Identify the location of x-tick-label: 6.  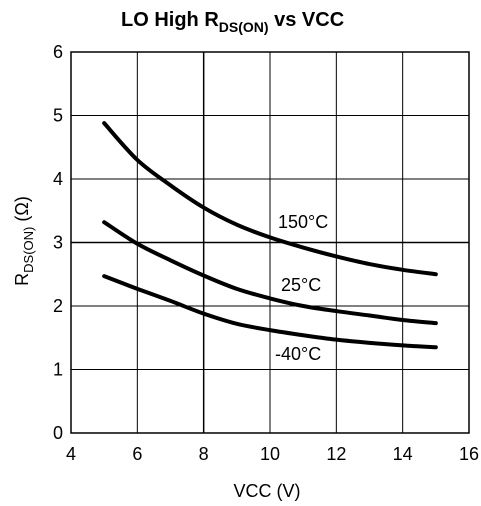
(137, 454).